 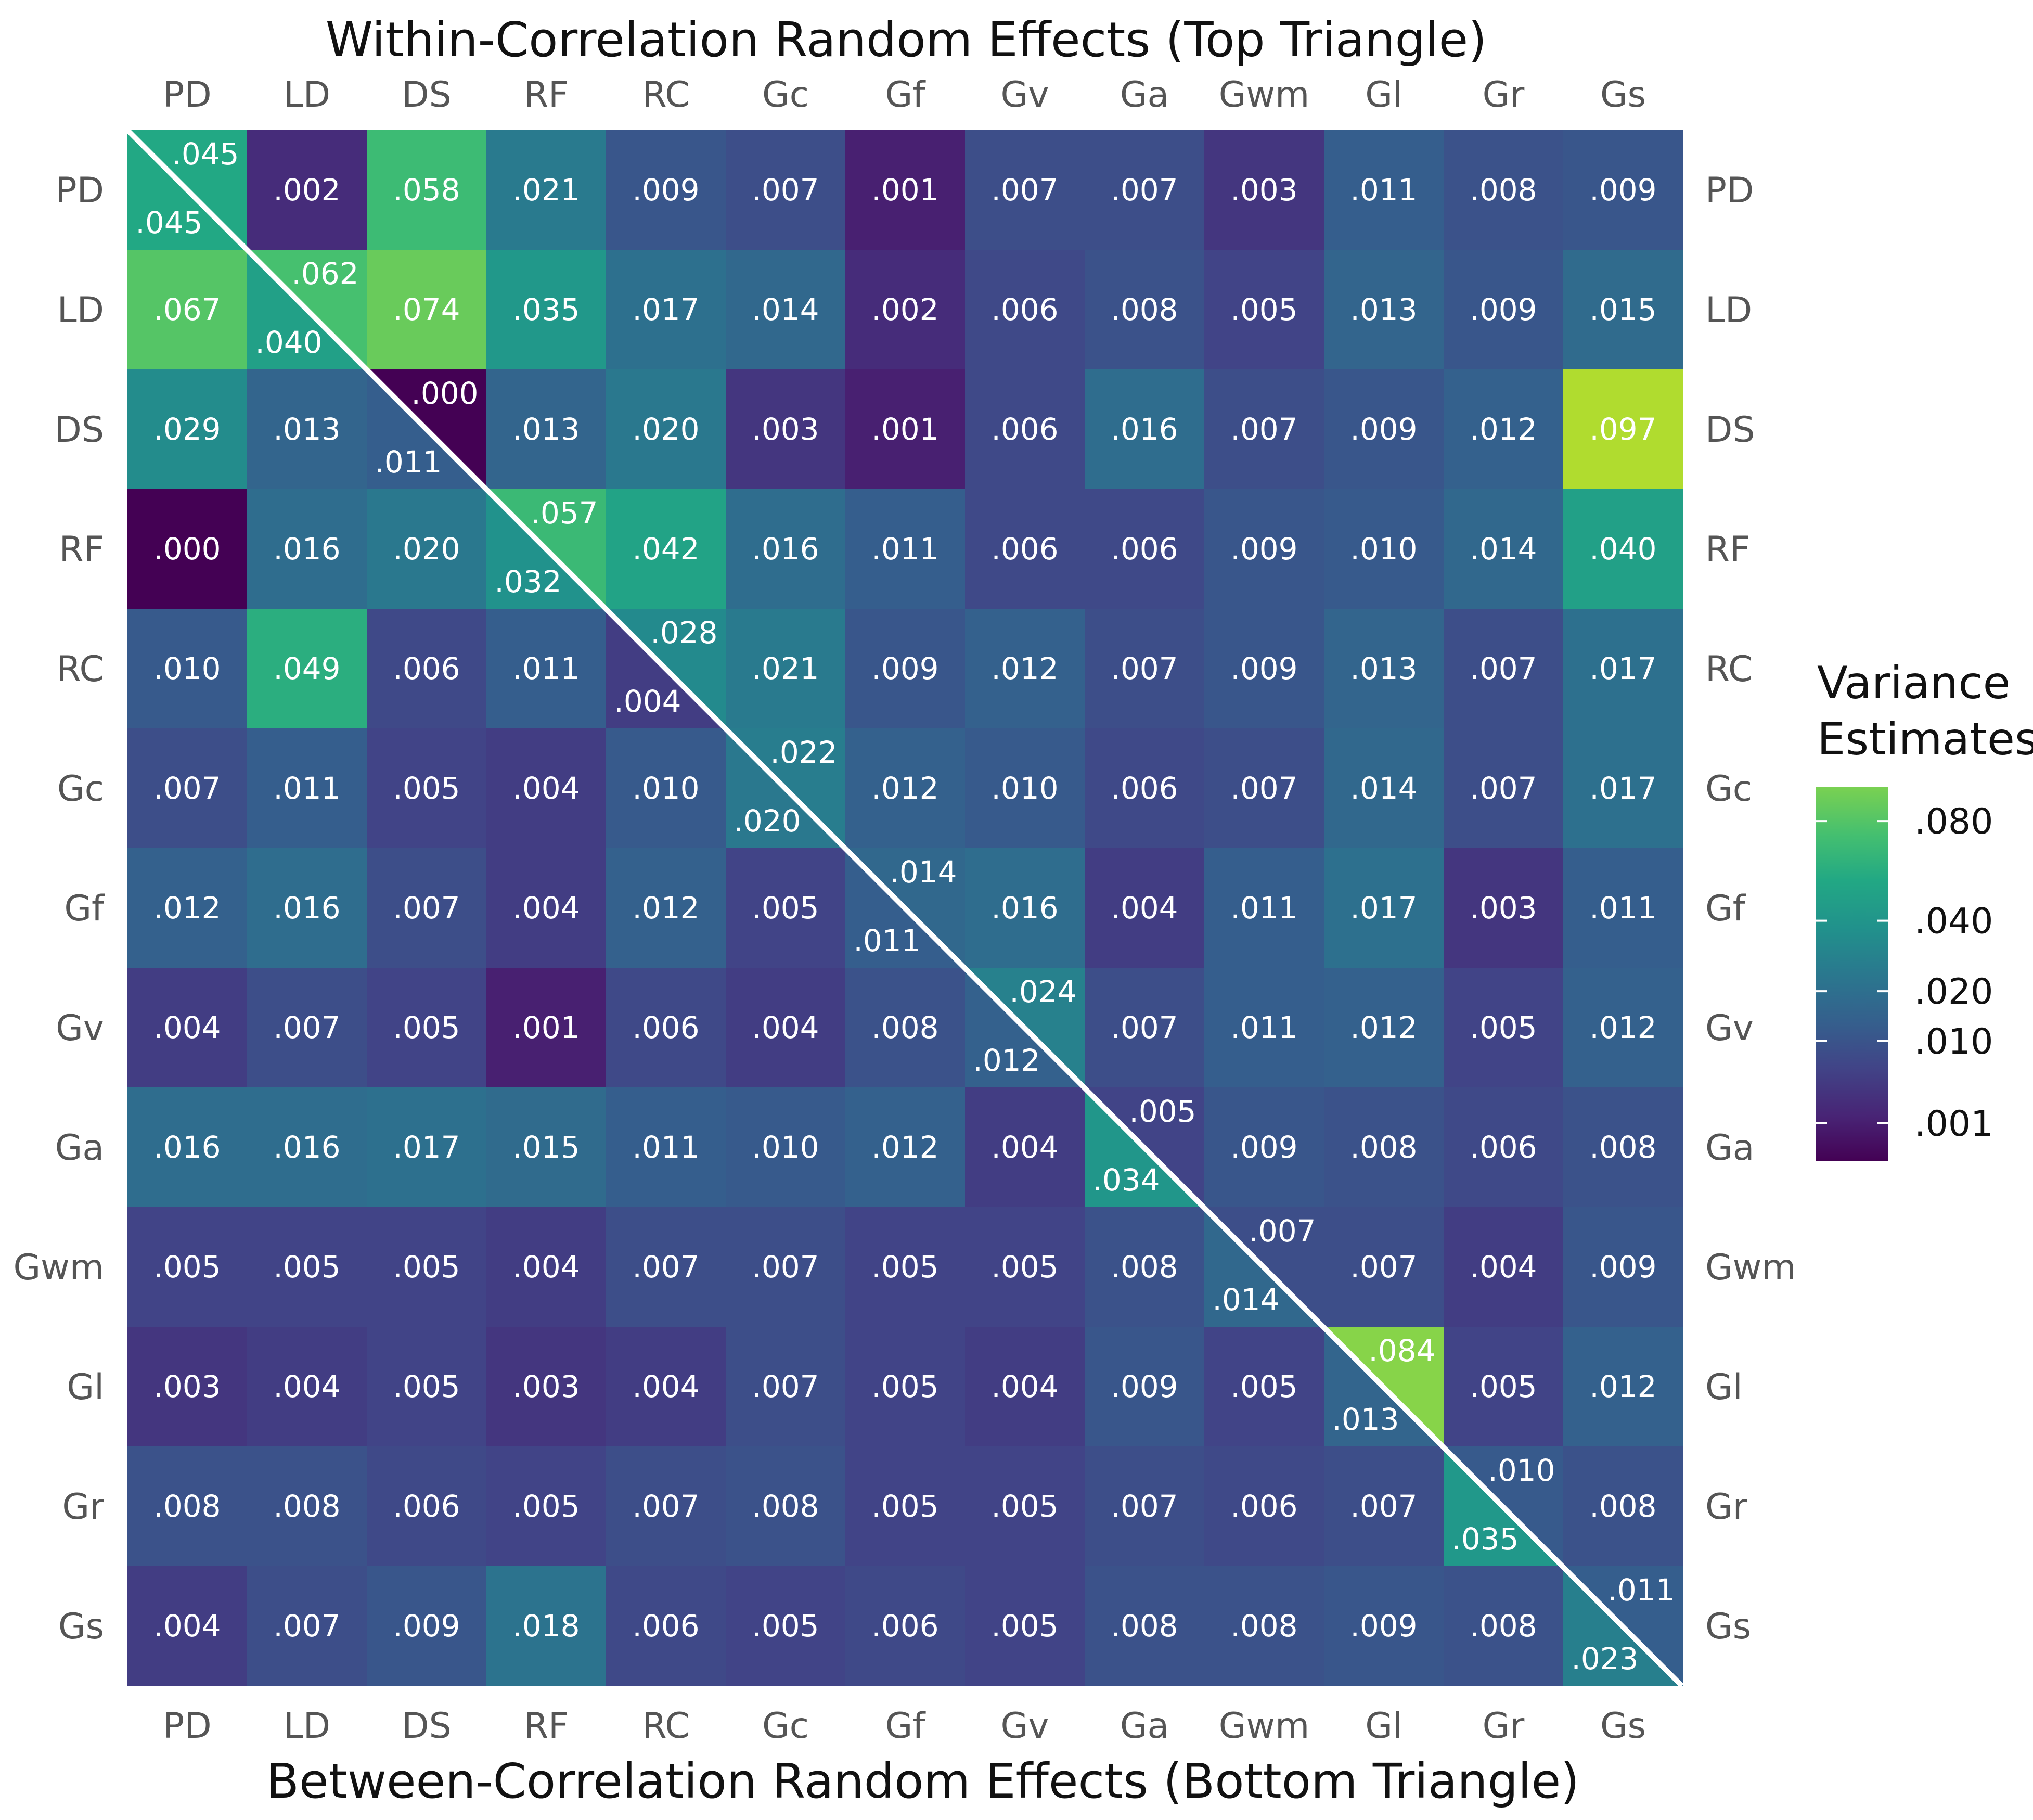 I want to click on between-cell-label: .049, so click(x=306, y=668).